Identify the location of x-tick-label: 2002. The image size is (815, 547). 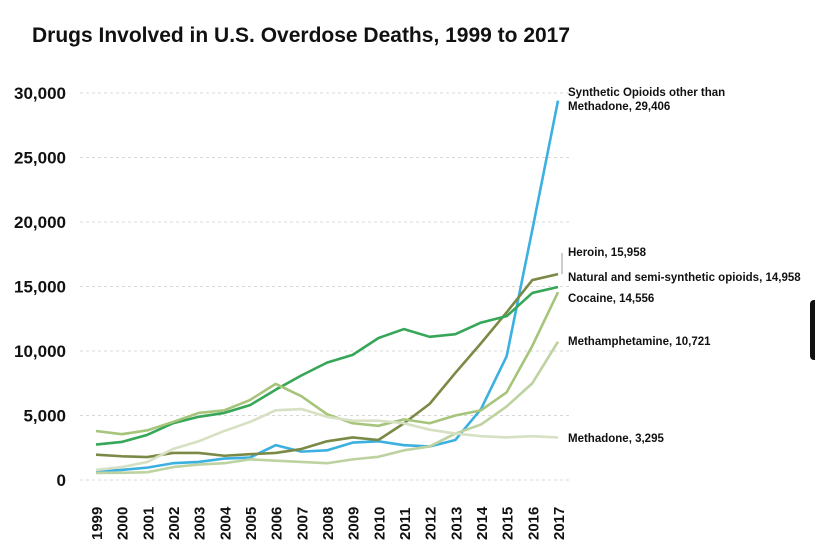
(174, 523).